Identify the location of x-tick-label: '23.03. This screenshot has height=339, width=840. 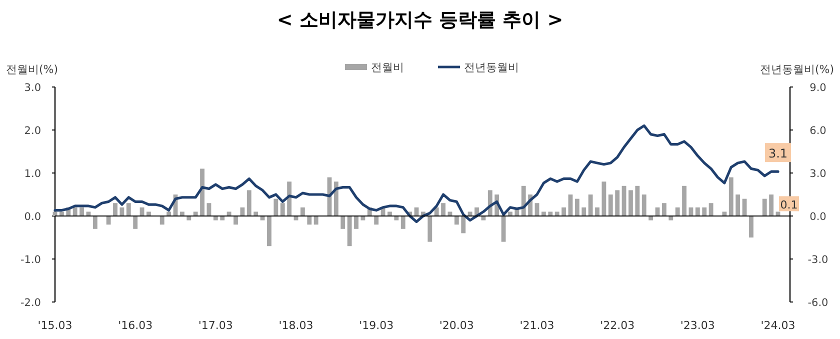
(697, 325).